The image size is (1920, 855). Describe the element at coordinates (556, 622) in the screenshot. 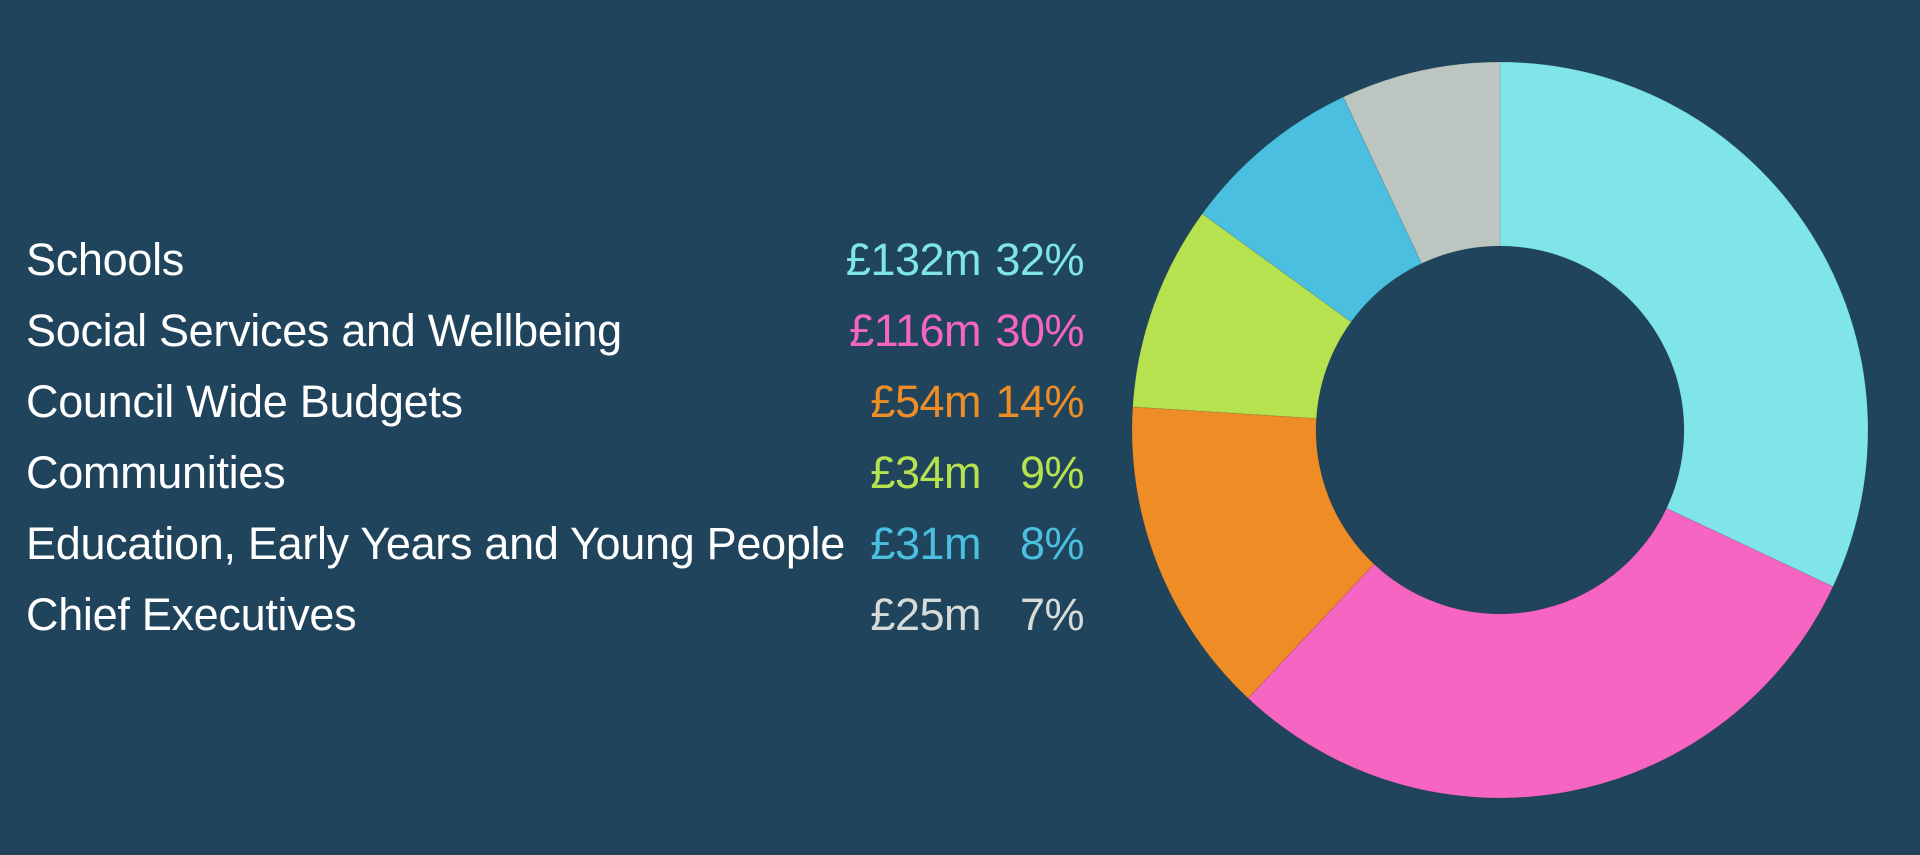

I see `legend-row-chief-executives: Chief Executives £25m 7%` at that location.